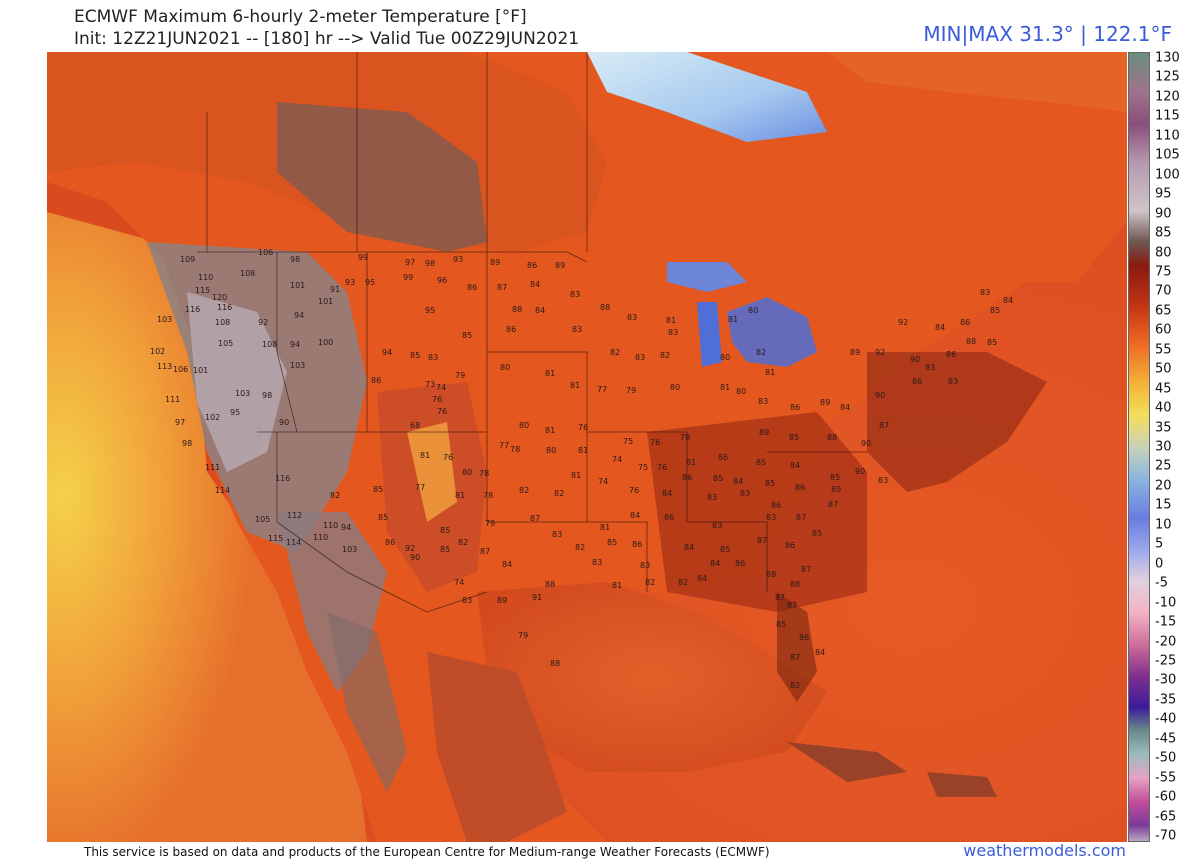  What do you see at coordinates (320, 537) in the screenshot?
I see `station-temperature: 110` at bounding box center [320, 537].